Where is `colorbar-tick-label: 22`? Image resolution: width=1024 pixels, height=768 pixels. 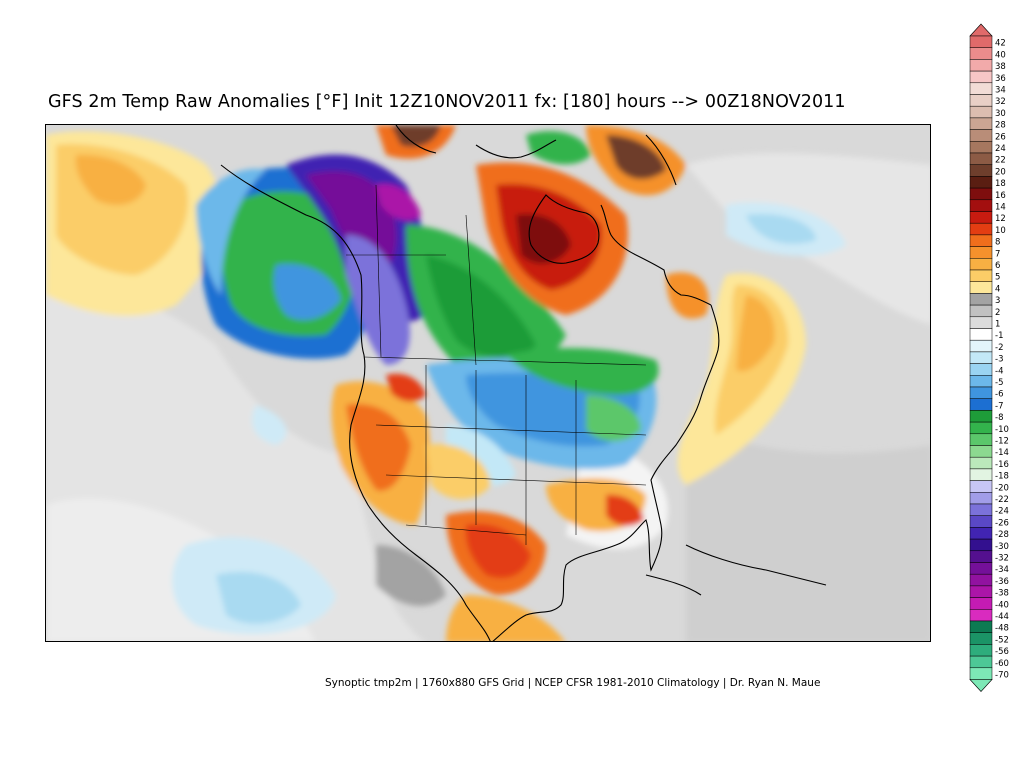 colorbar-tick-label: 22 is located at coordinates (1000, 161).